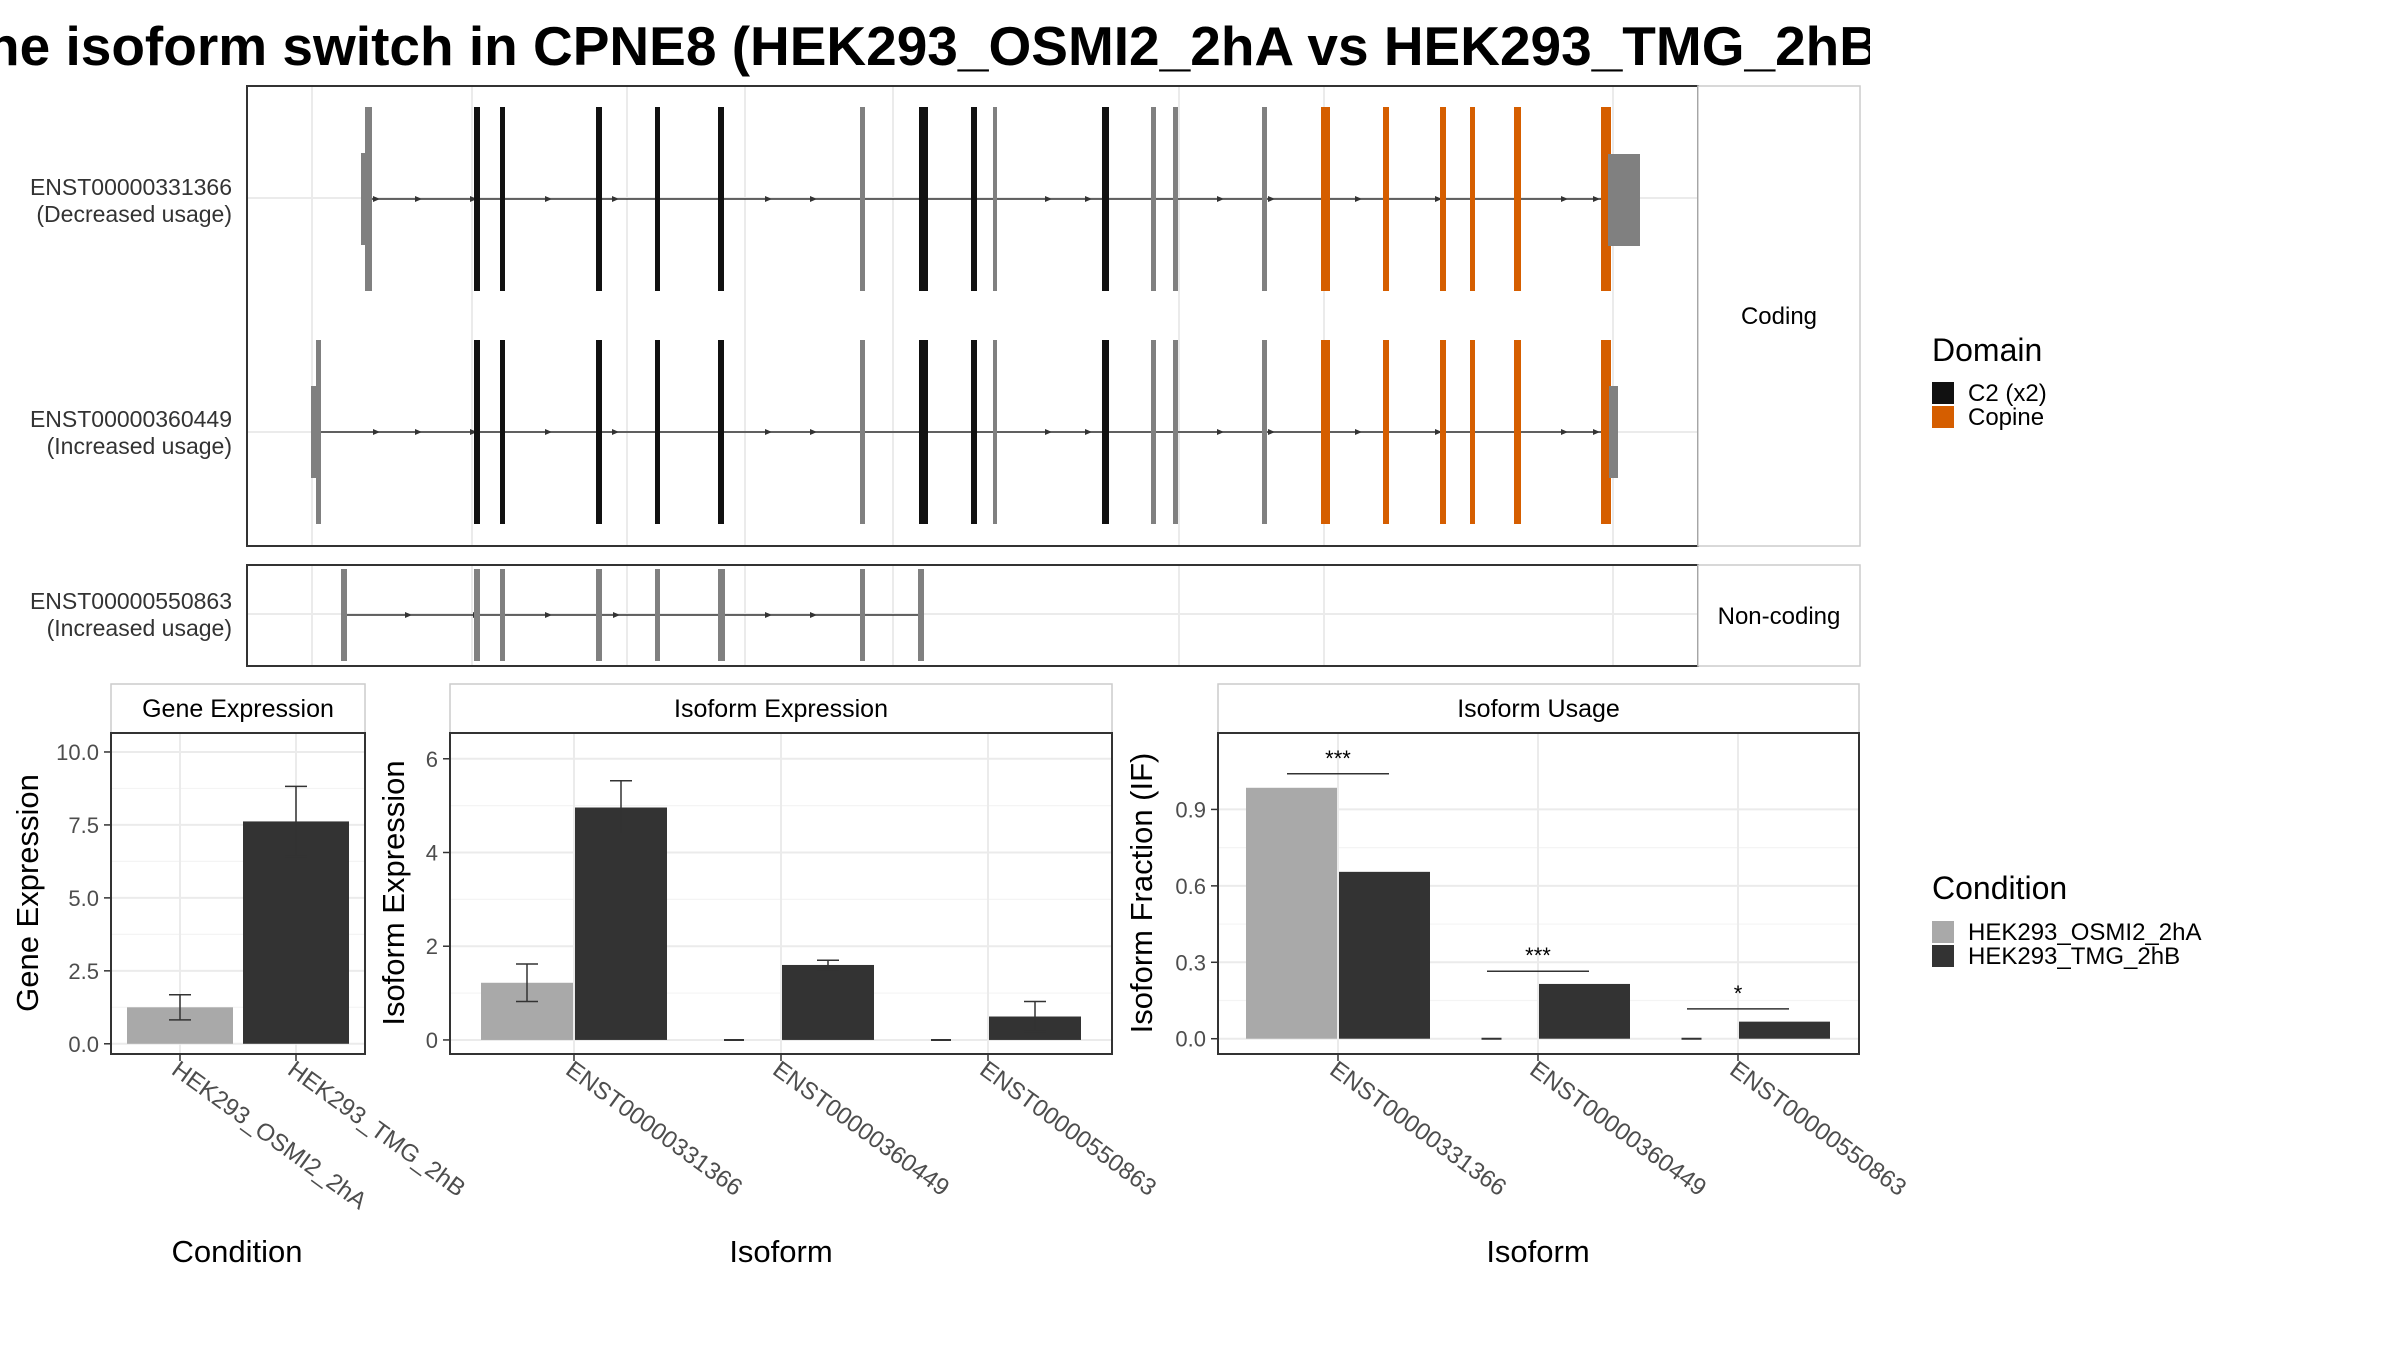 The height and width of the screenshot is (1350, 2400). I want to click on x-tick-label: ENST00000331366, so click(1418, 1129).